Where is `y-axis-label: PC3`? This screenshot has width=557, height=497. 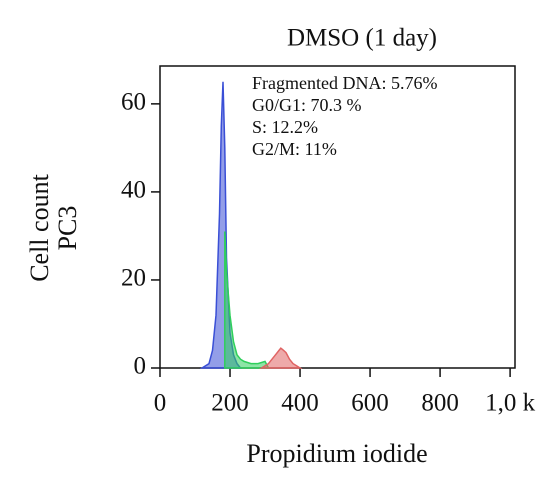 y-axis-label: PC3 is located at coordinates (67, 228).